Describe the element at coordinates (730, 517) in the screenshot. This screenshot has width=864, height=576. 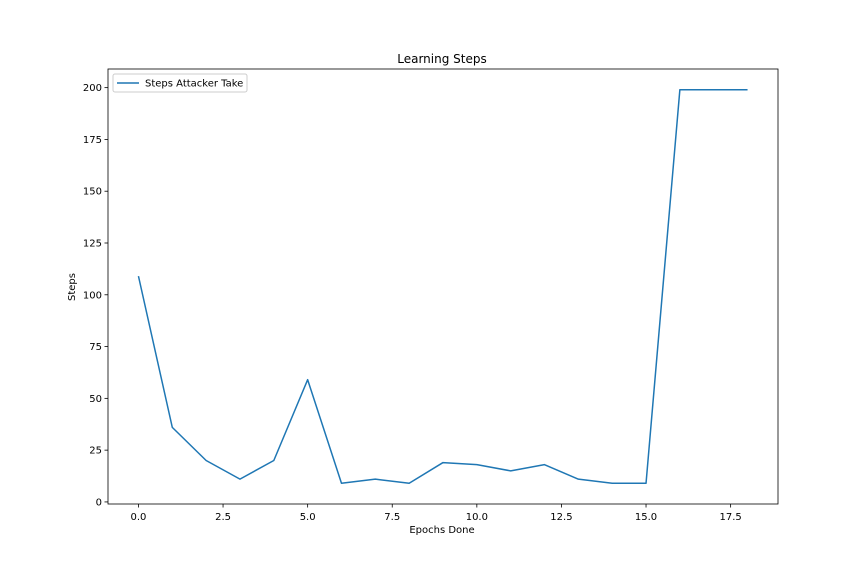
I see `x-tick-label: 17.5` at that location.